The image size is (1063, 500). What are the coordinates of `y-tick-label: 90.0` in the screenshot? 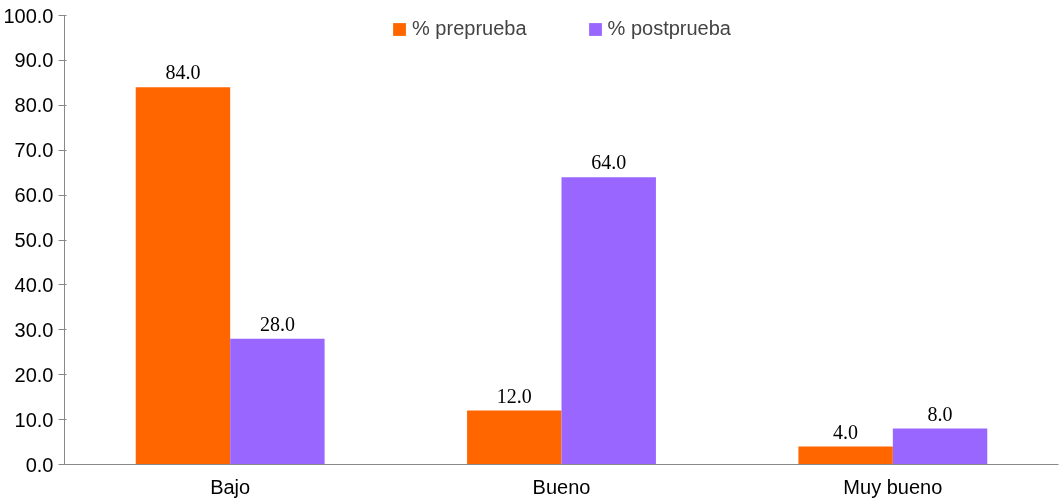 It's located at (34, 60).